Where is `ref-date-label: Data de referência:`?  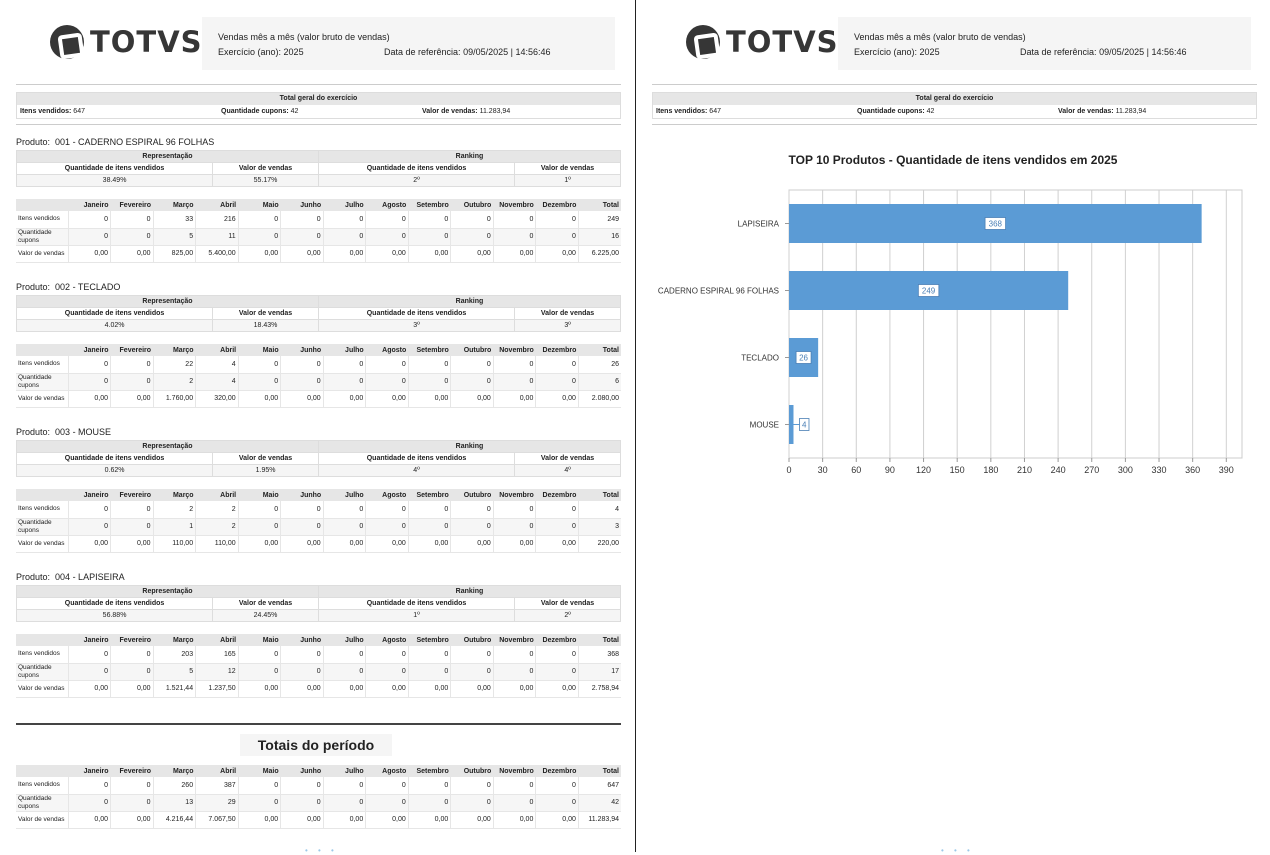
ref-date-label: Data de referência: is located at coordinates (422, 52).